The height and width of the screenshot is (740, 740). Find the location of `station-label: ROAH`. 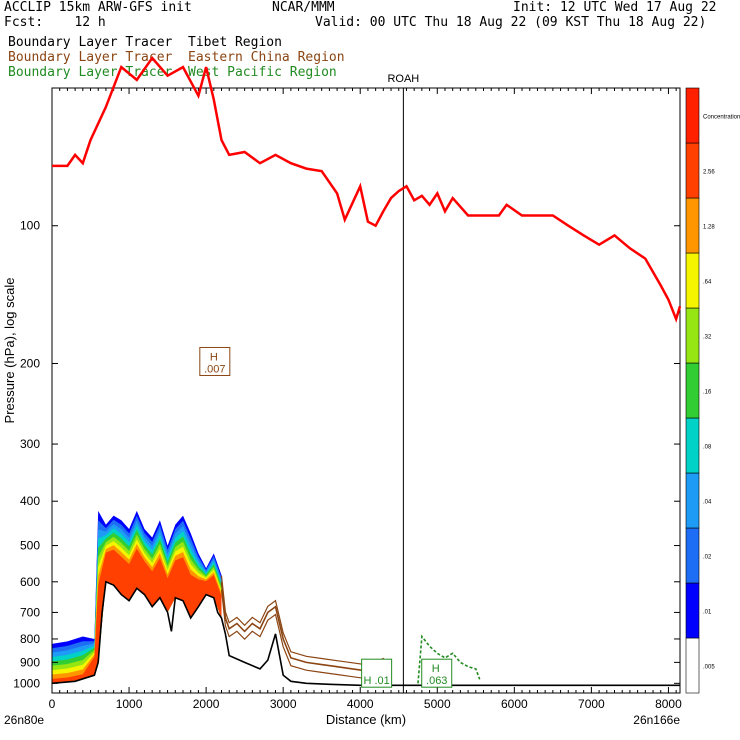

station-label: ROAH is located at coordinates (403, 79).